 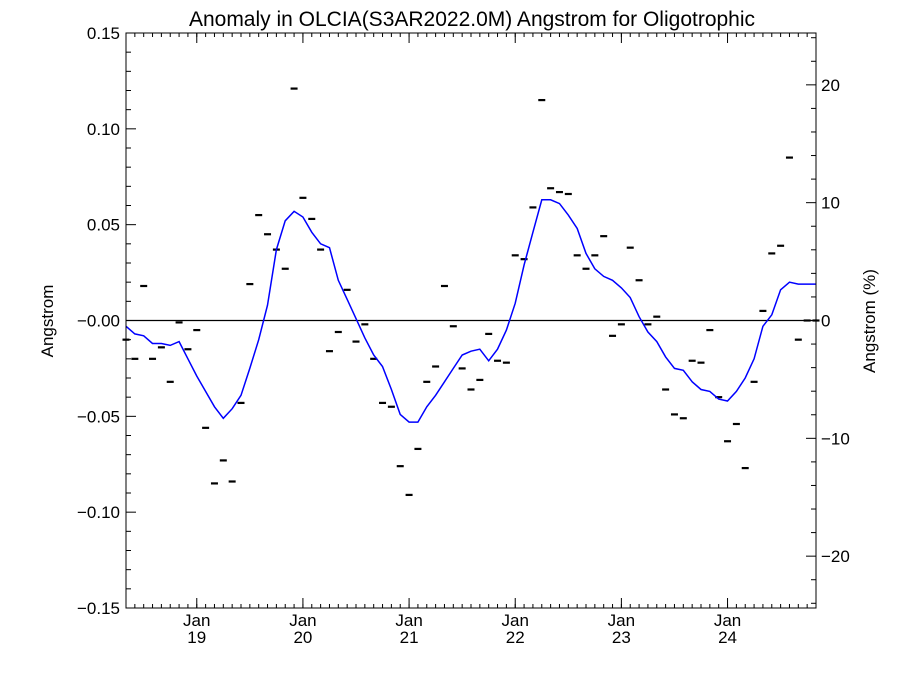 I want to click on y-tick-label-right: −20, so click(x=835, y=556).